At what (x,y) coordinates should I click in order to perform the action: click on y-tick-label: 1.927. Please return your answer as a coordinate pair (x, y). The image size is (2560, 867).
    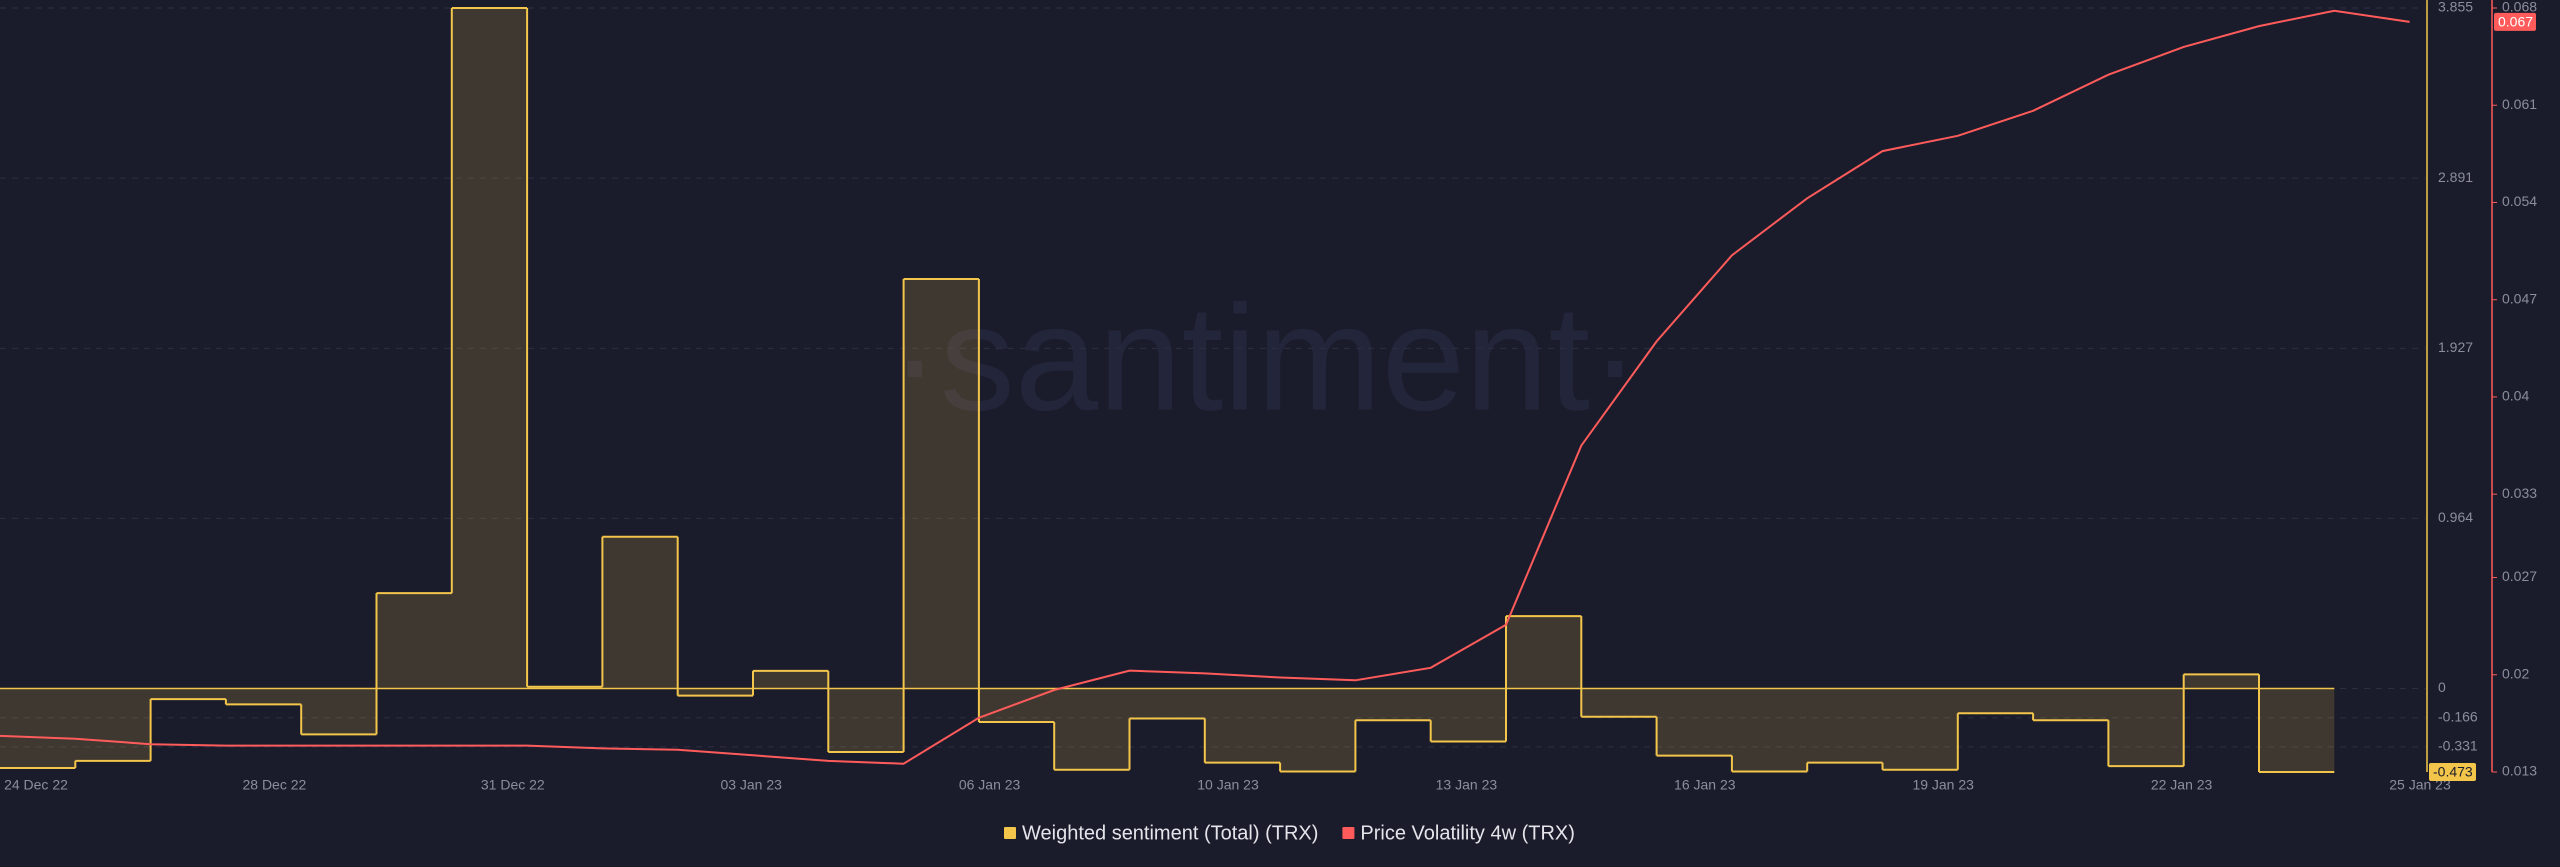
    Looking at the image, I should click on (2455, 347).